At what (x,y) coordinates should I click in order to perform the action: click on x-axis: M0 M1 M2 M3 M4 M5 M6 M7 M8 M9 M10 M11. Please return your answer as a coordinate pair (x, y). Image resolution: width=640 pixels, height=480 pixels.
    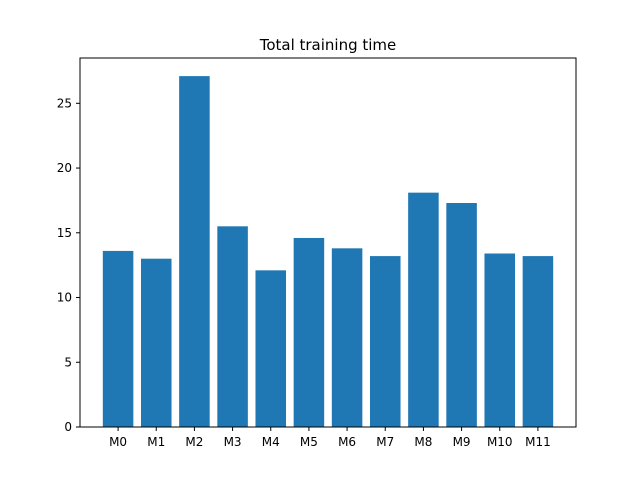
    Looking at the image, I should click on (330, 438).